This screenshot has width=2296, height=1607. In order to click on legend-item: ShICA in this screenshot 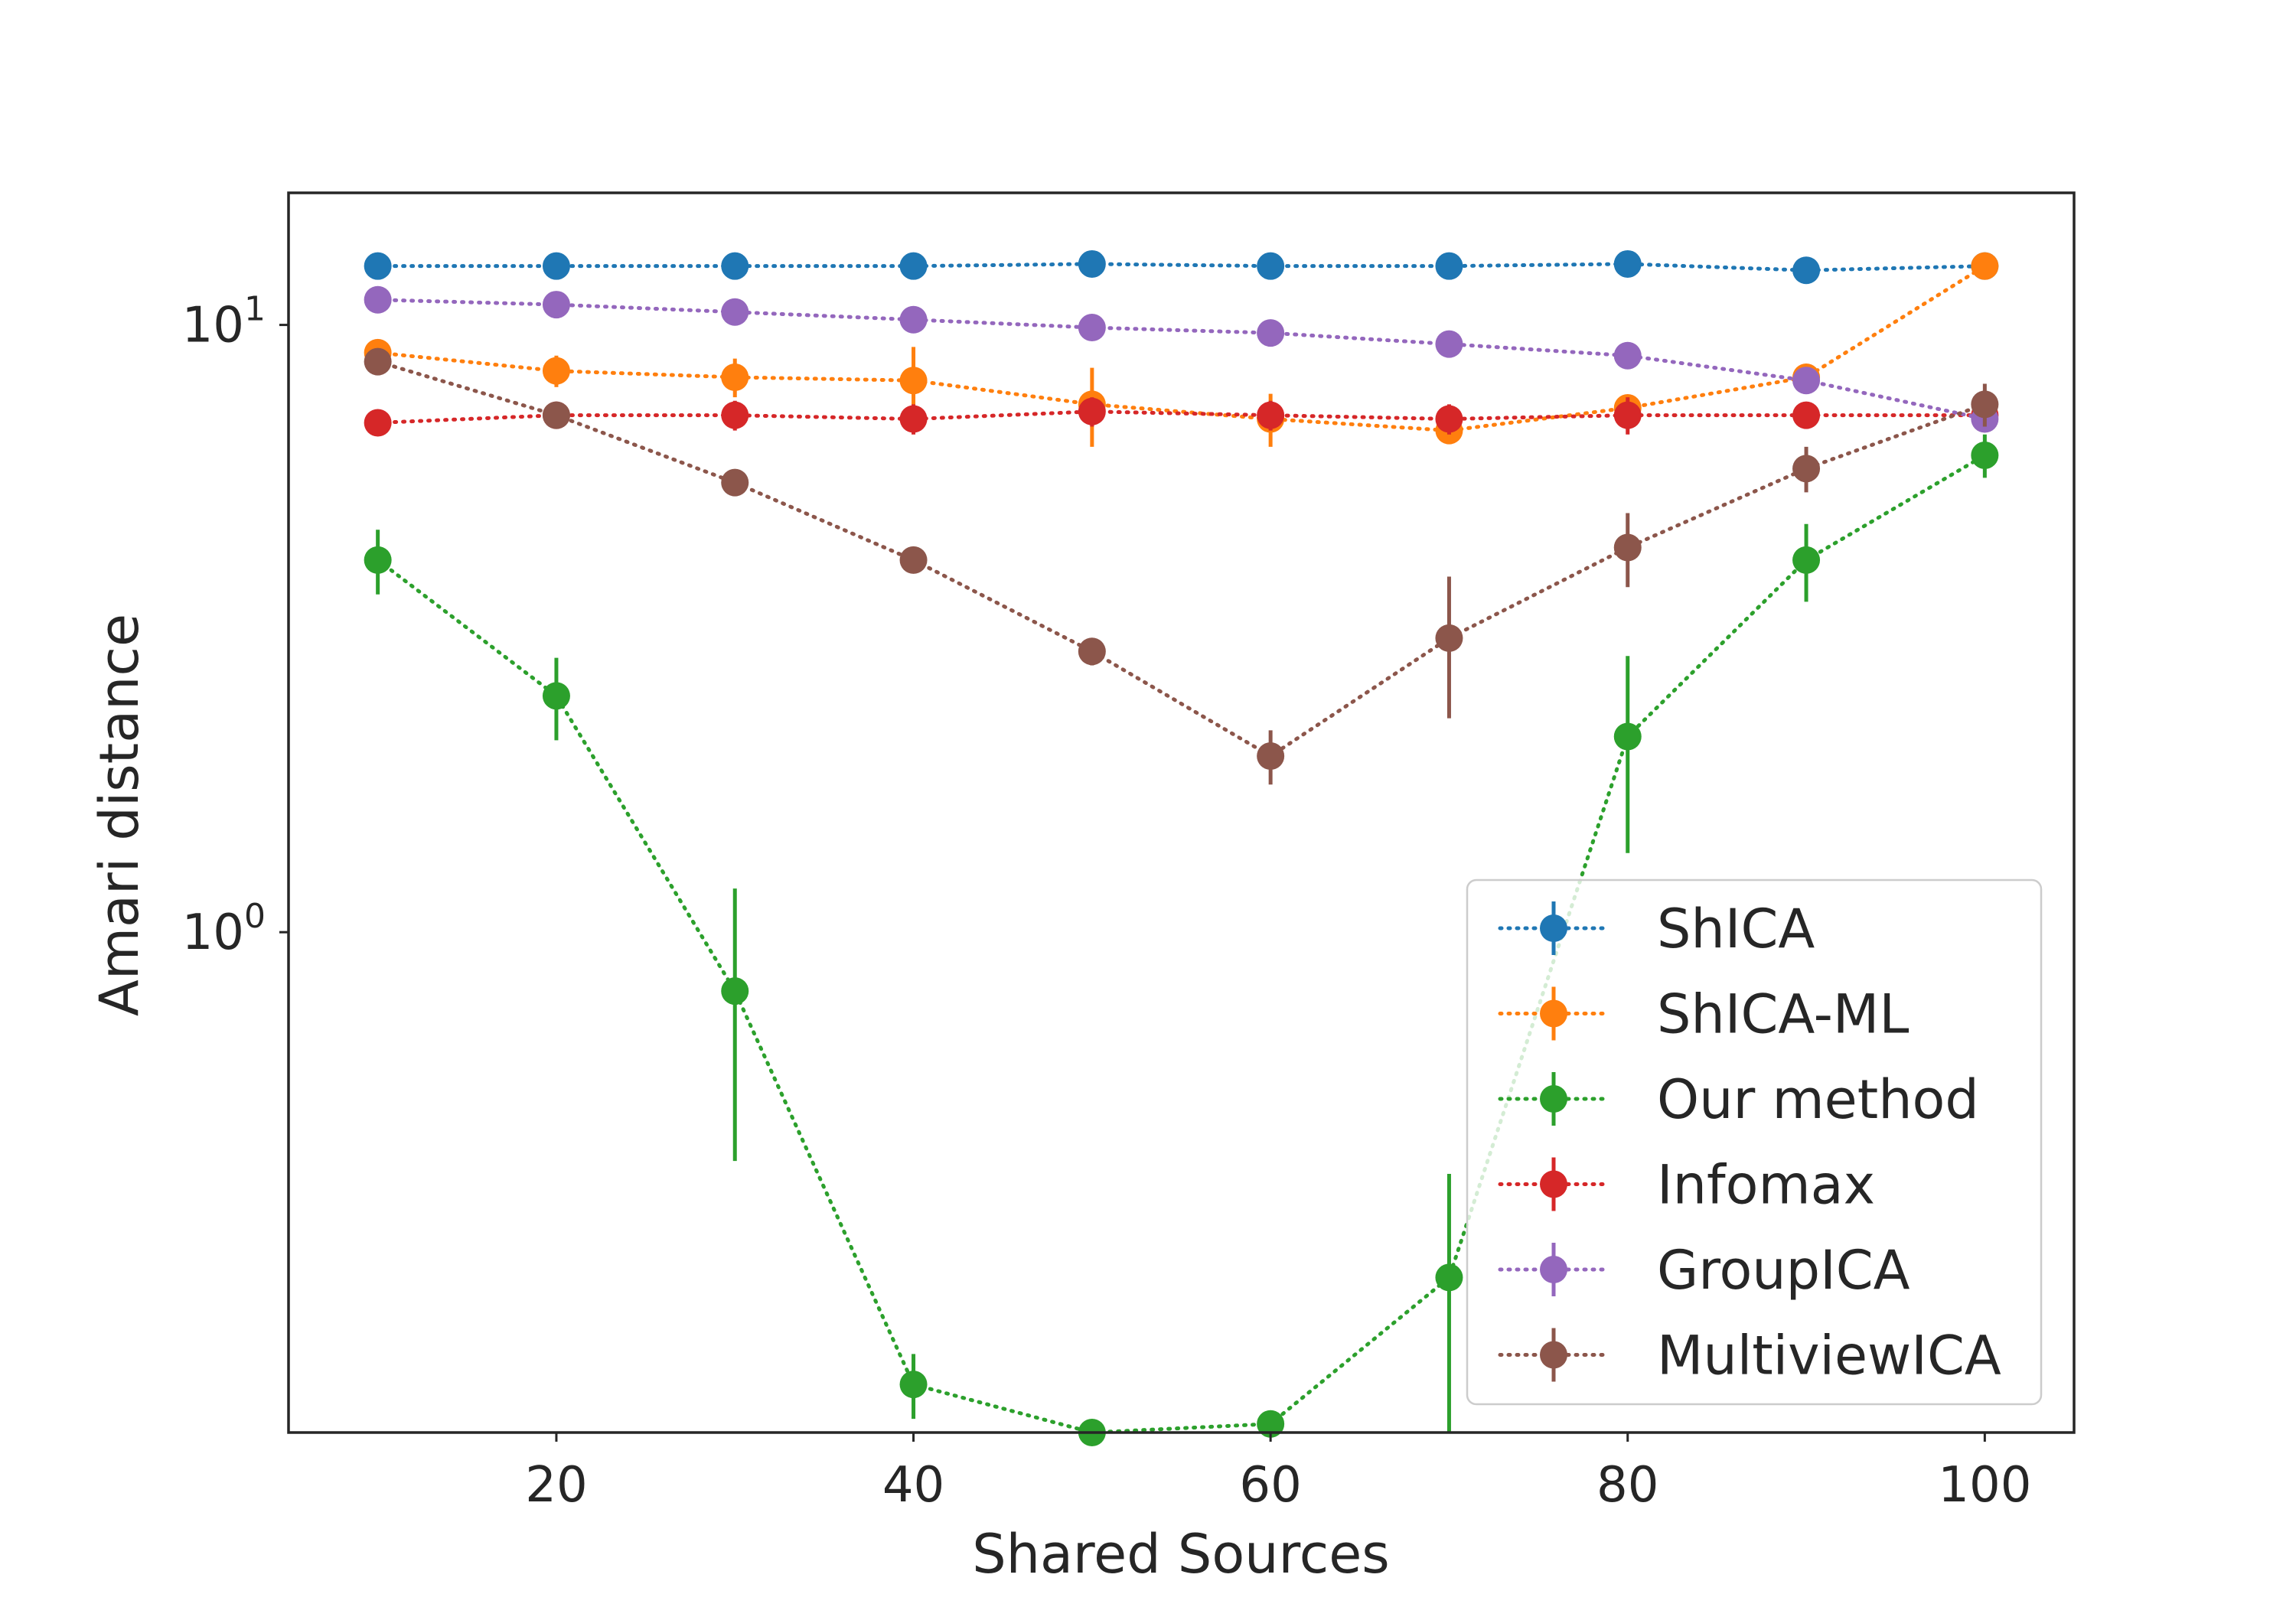, I will do `click(1656, 929)`.